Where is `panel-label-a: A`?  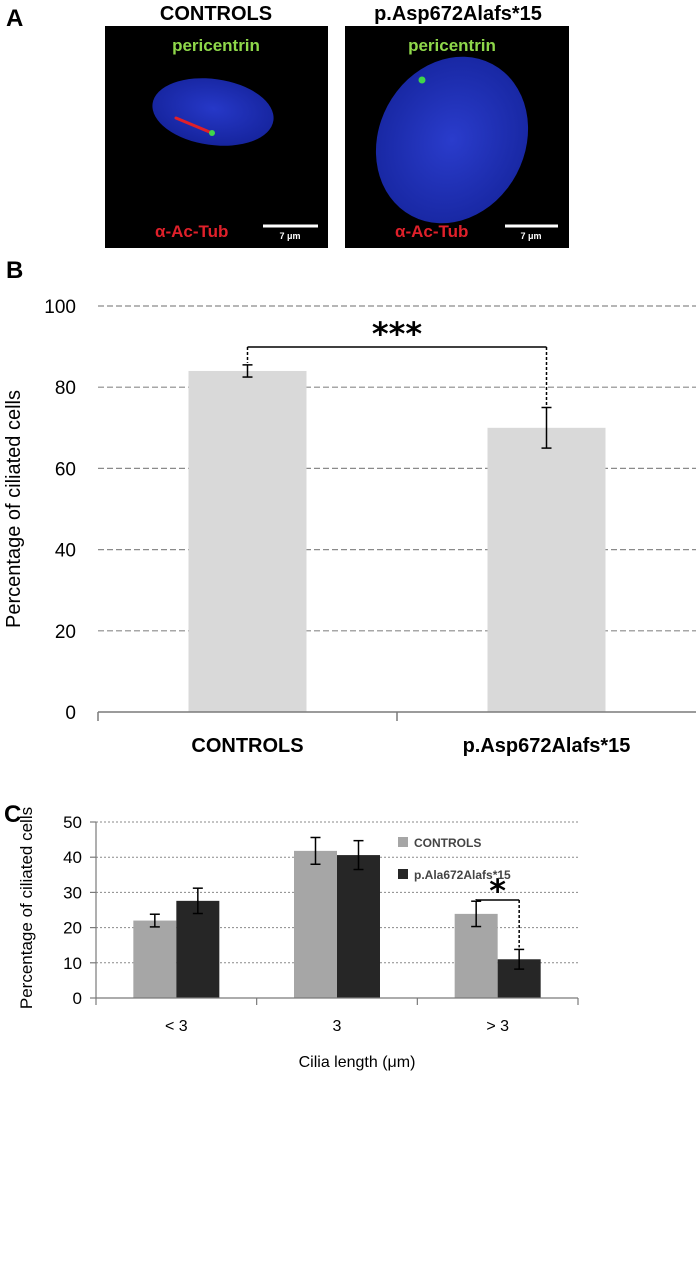
panel-label-a: A is located at coordinates (14, 18).